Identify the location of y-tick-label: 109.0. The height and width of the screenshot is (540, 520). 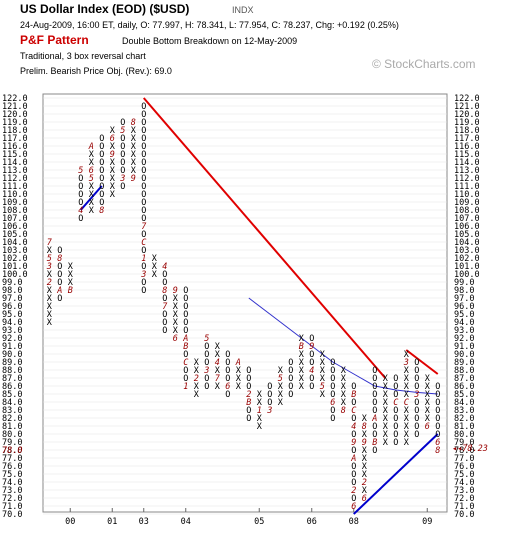
(15, 203).